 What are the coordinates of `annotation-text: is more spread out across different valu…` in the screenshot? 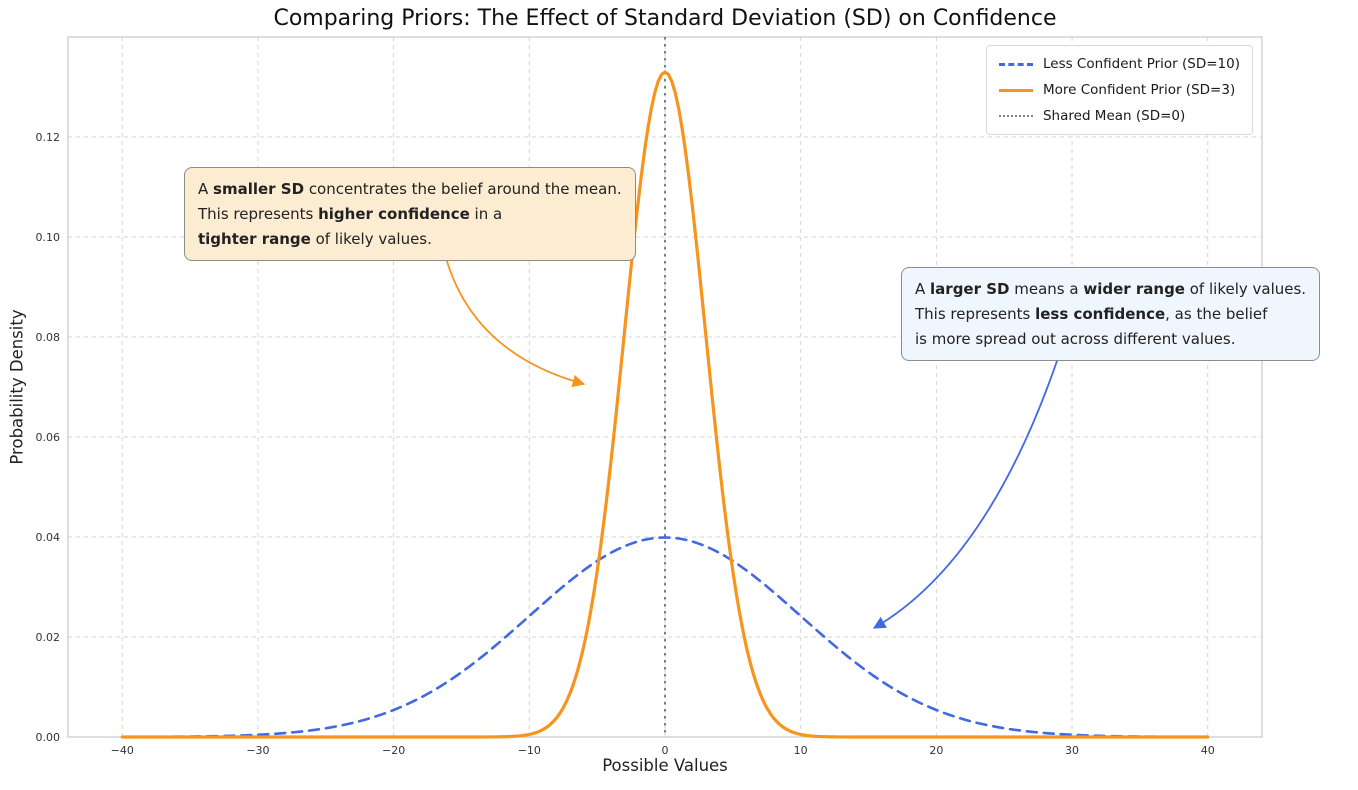 It's located at (1075, 338).